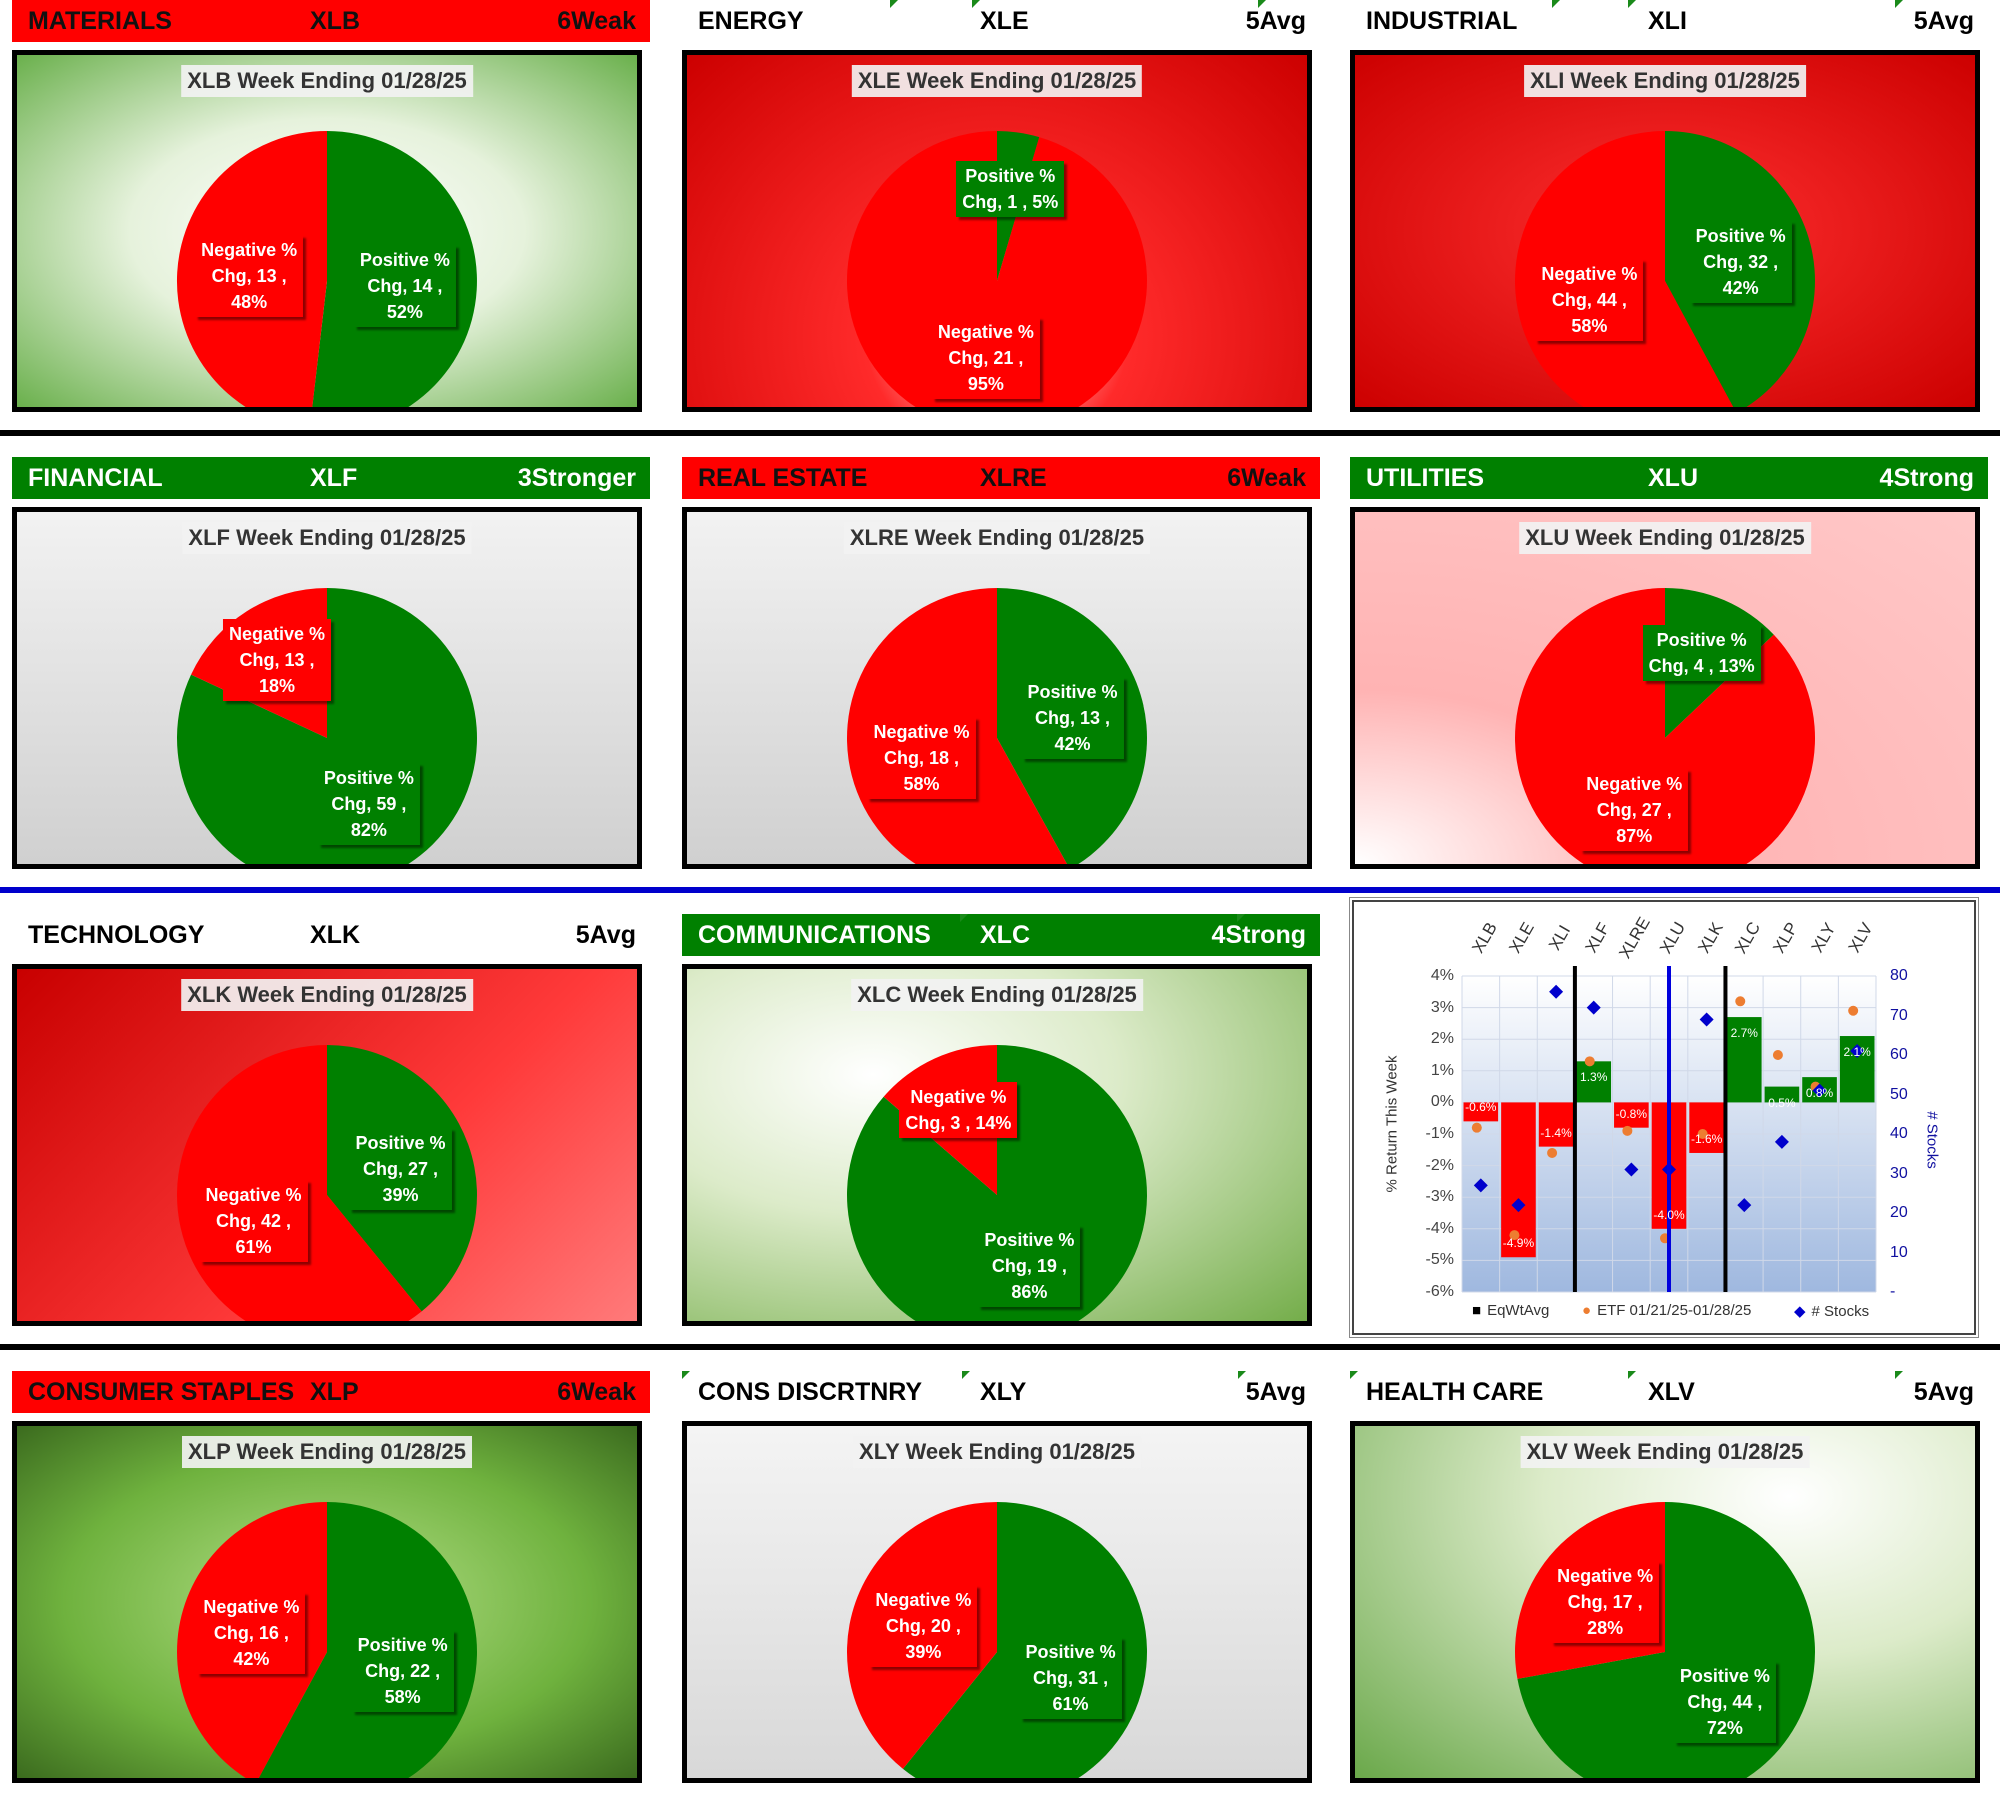 Image resolution: width=2000 pixels, height=1802 pixels. I want to click on sector-name: FINANCIAL, so click(95, 478).